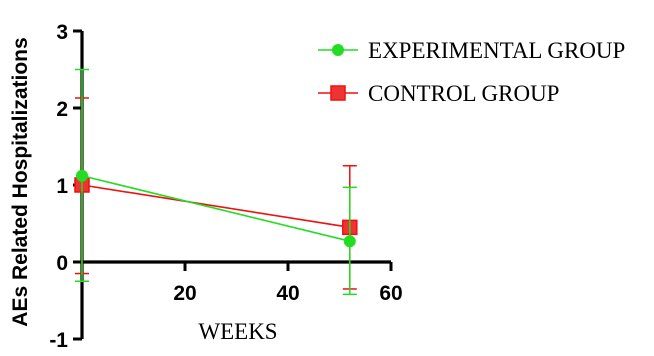 This screenshot has height=356, width=654. I want to click on x-tick-label: 20, so click(184, 293).